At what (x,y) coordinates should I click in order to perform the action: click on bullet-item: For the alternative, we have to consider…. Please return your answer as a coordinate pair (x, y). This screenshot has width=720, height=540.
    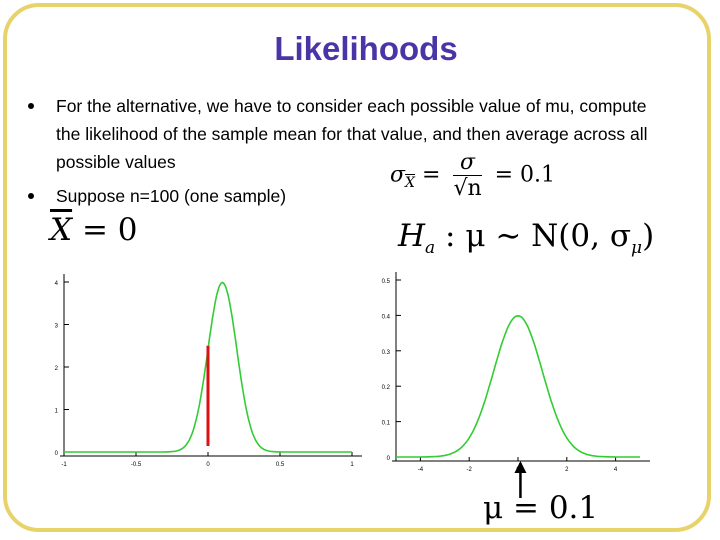
    Looking at the image, I should click on (349, 134).